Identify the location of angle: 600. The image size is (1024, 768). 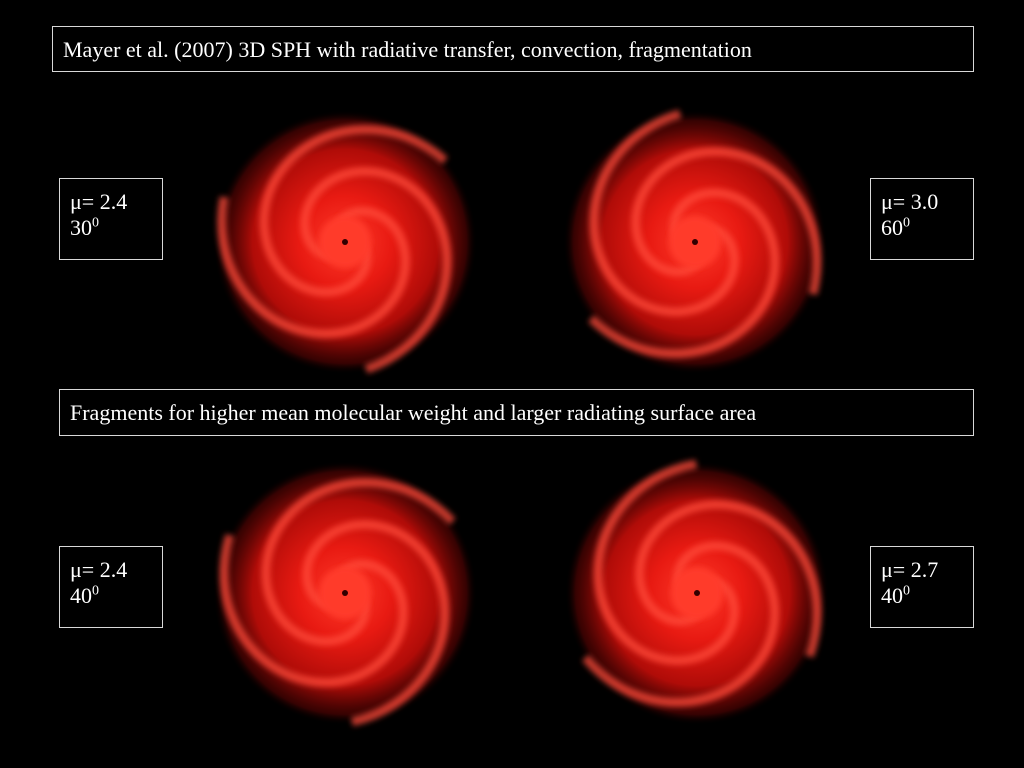
(927, 228).